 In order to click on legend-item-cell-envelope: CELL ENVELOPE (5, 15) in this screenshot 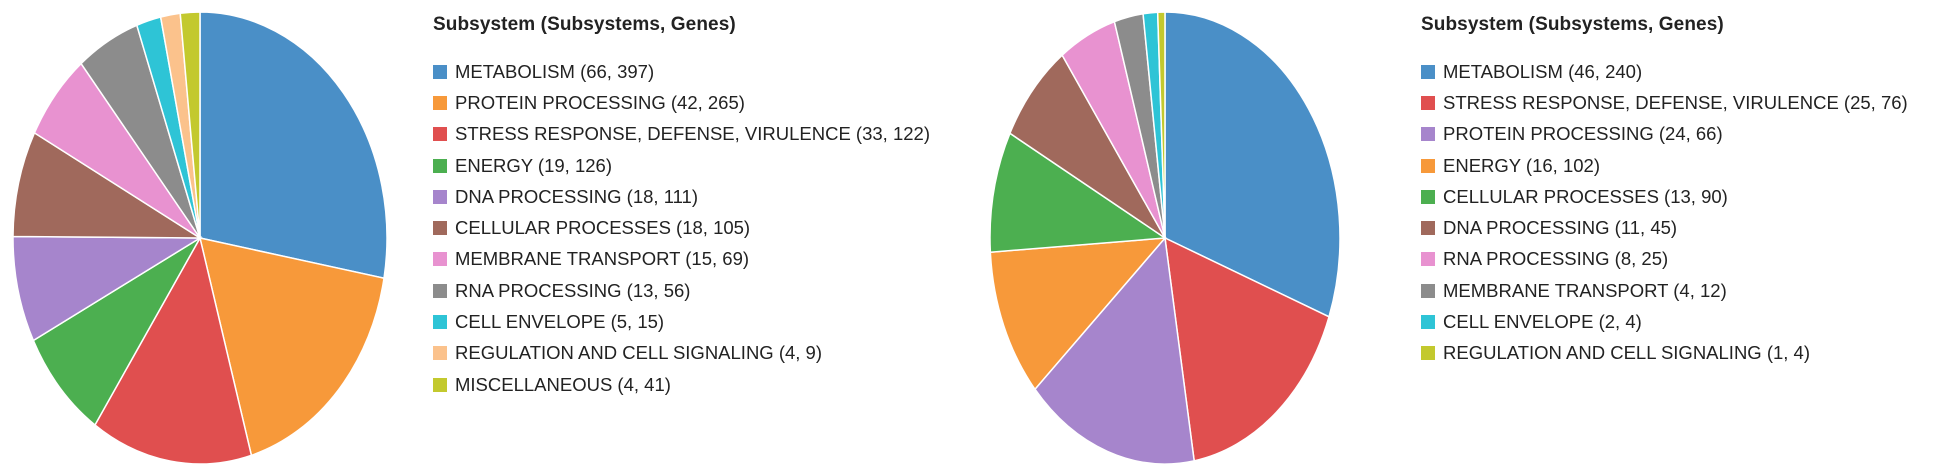, I will do `click(681, 321)`.